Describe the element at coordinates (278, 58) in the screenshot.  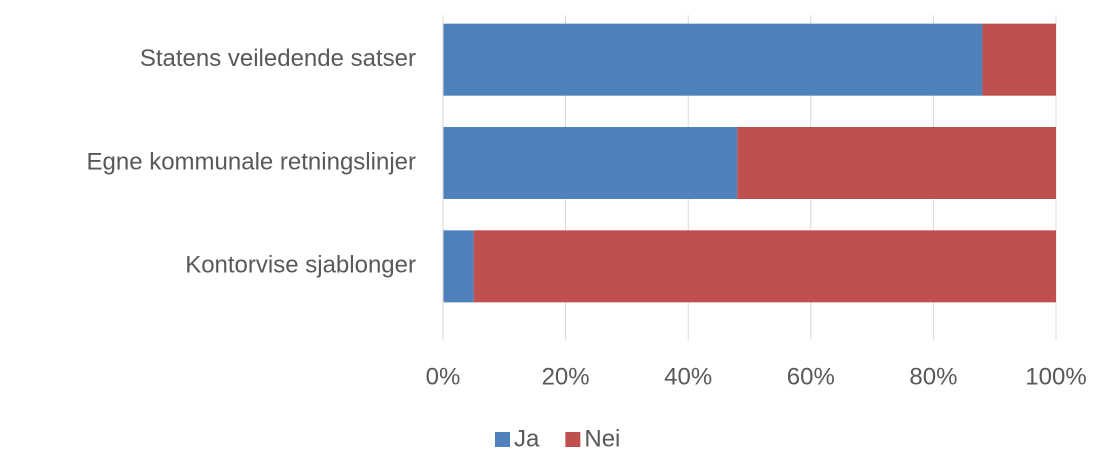
I see `y-tick-label: Statens veiledende satser` at that location.